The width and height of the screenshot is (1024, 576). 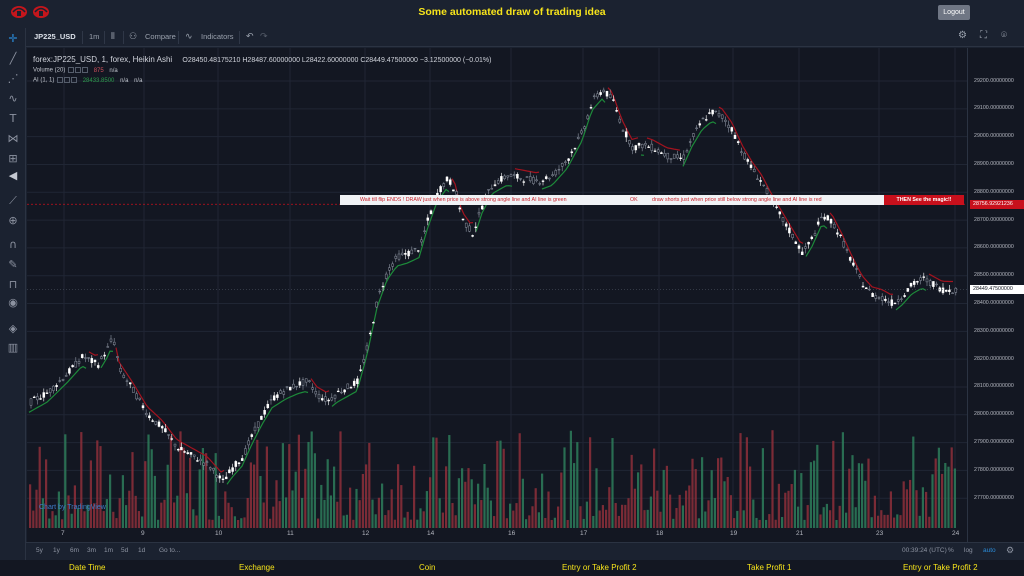 What do you see at coordinates (55, 36) in the screenshot?
I see `symbol-search: JP225_USD` at bounding box center [55, 36].